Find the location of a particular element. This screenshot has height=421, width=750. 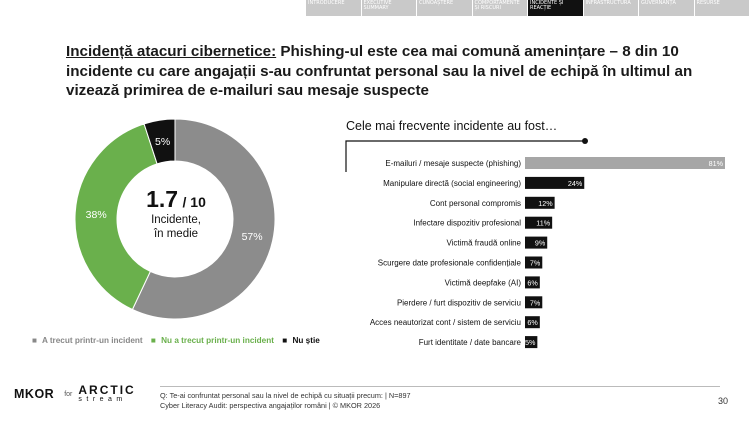

bar-value-label: 5% is located at coordinates (530, 342).